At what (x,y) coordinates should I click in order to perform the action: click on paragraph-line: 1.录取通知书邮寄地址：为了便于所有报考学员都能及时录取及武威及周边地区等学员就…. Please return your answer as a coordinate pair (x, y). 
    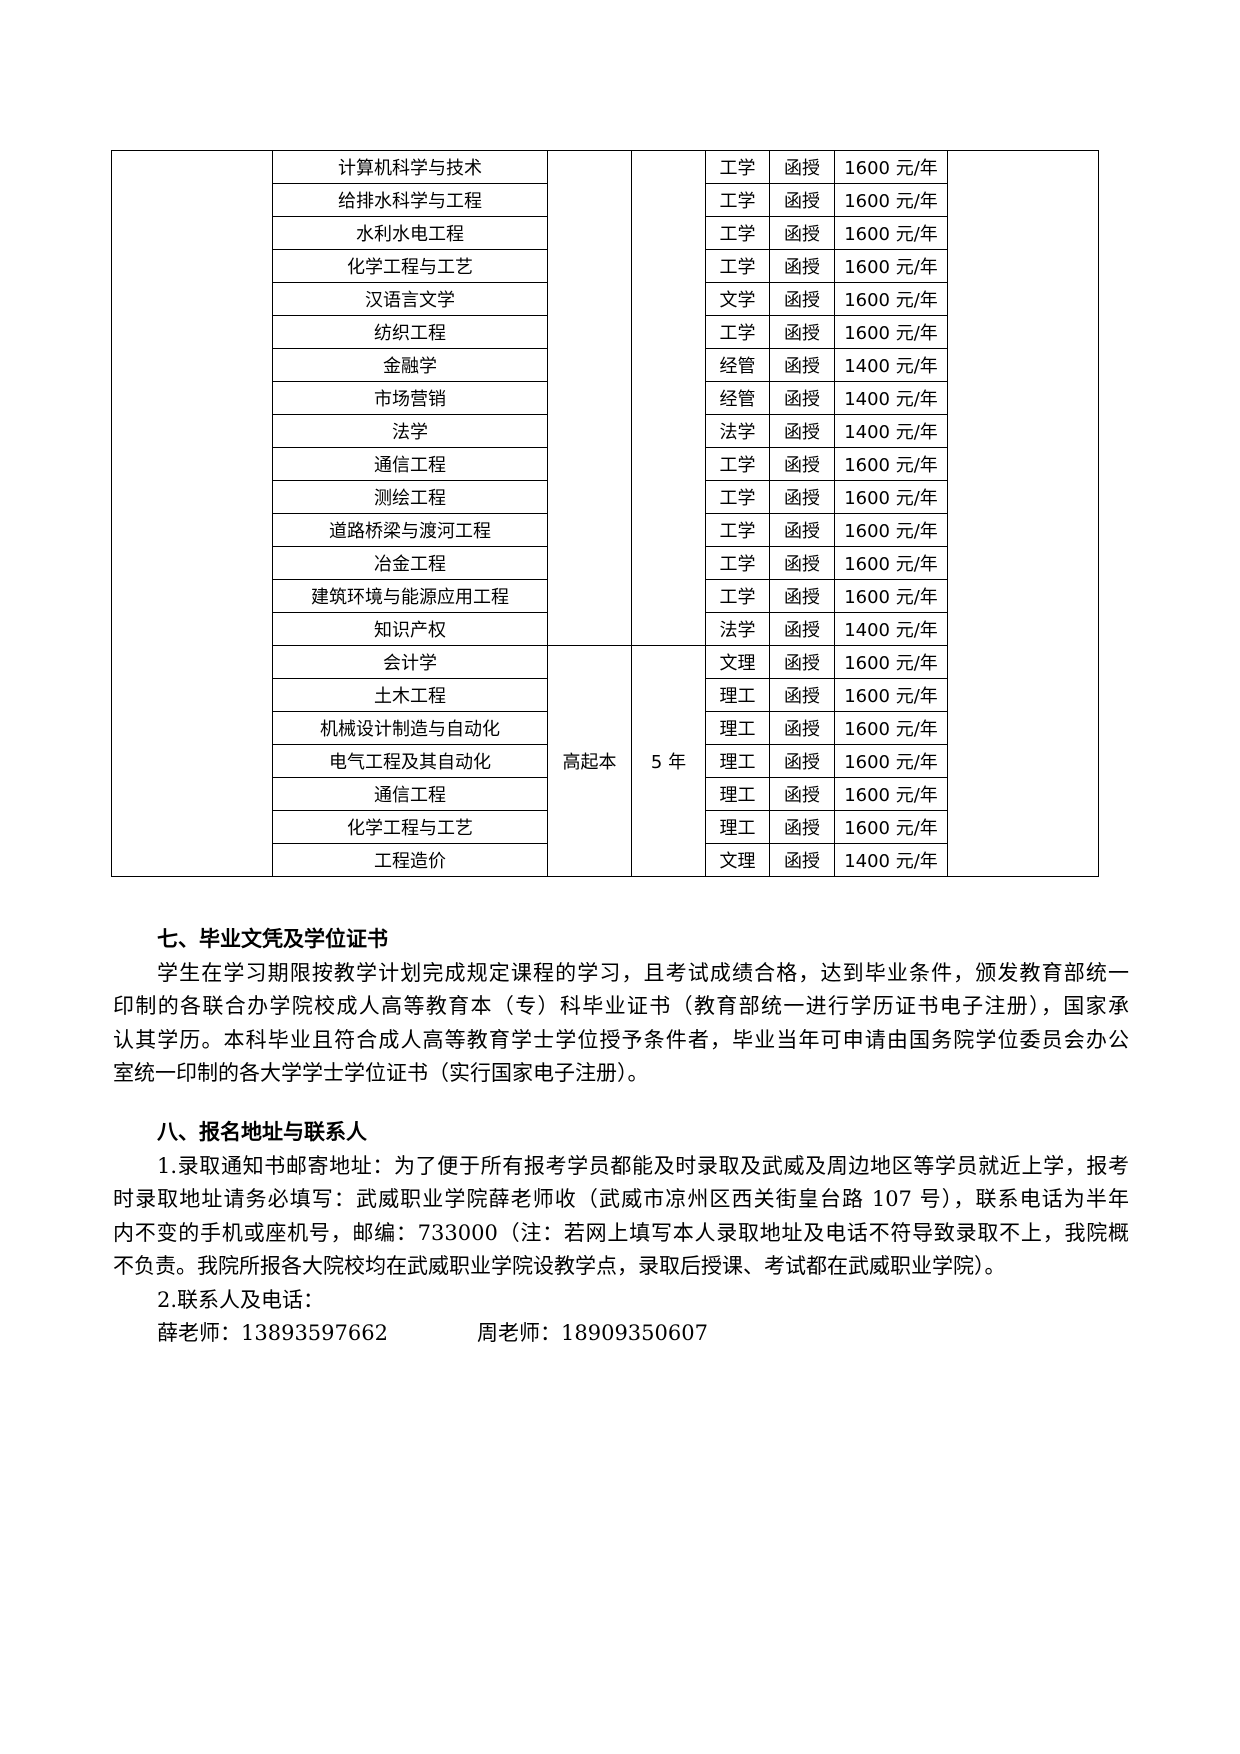
    Looking at the image, I should click on (643, 1165).